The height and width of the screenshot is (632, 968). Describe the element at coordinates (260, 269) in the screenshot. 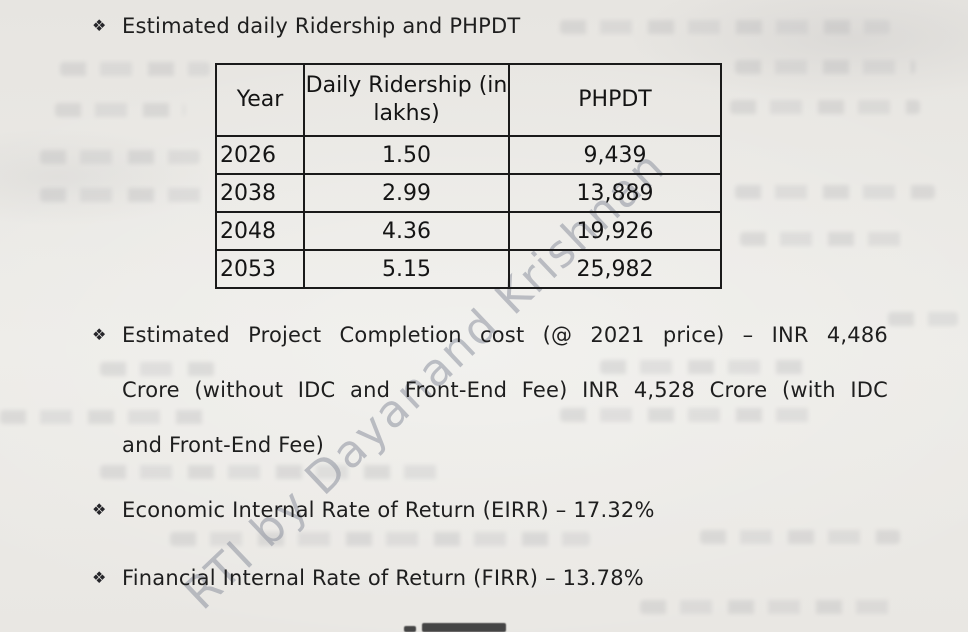

I see `year-cell: 2053` at that location.